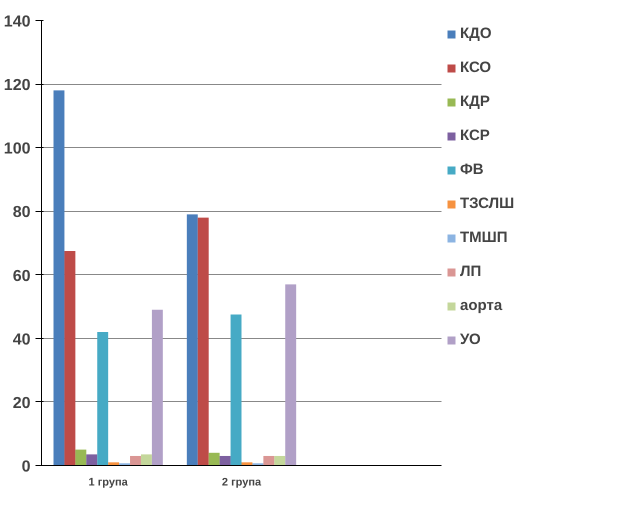 The height and width of the screenshot is (521, 617). What do you see at coordinates (108, 482) in the screenshot?
I see `x-tick-label: 1 група` at bounding box center [108, 482].